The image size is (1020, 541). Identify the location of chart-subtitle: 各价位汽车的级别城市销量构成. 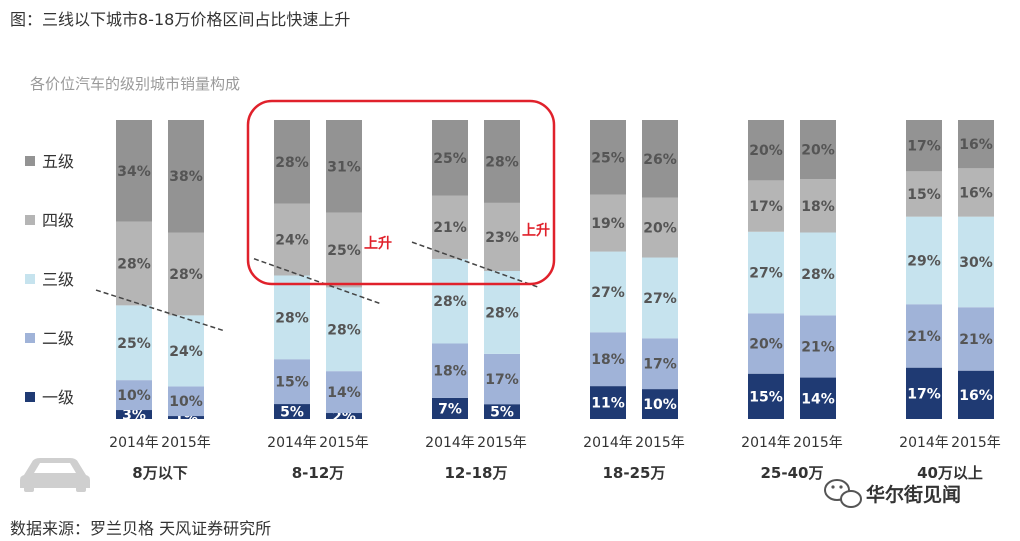
(135, 84).